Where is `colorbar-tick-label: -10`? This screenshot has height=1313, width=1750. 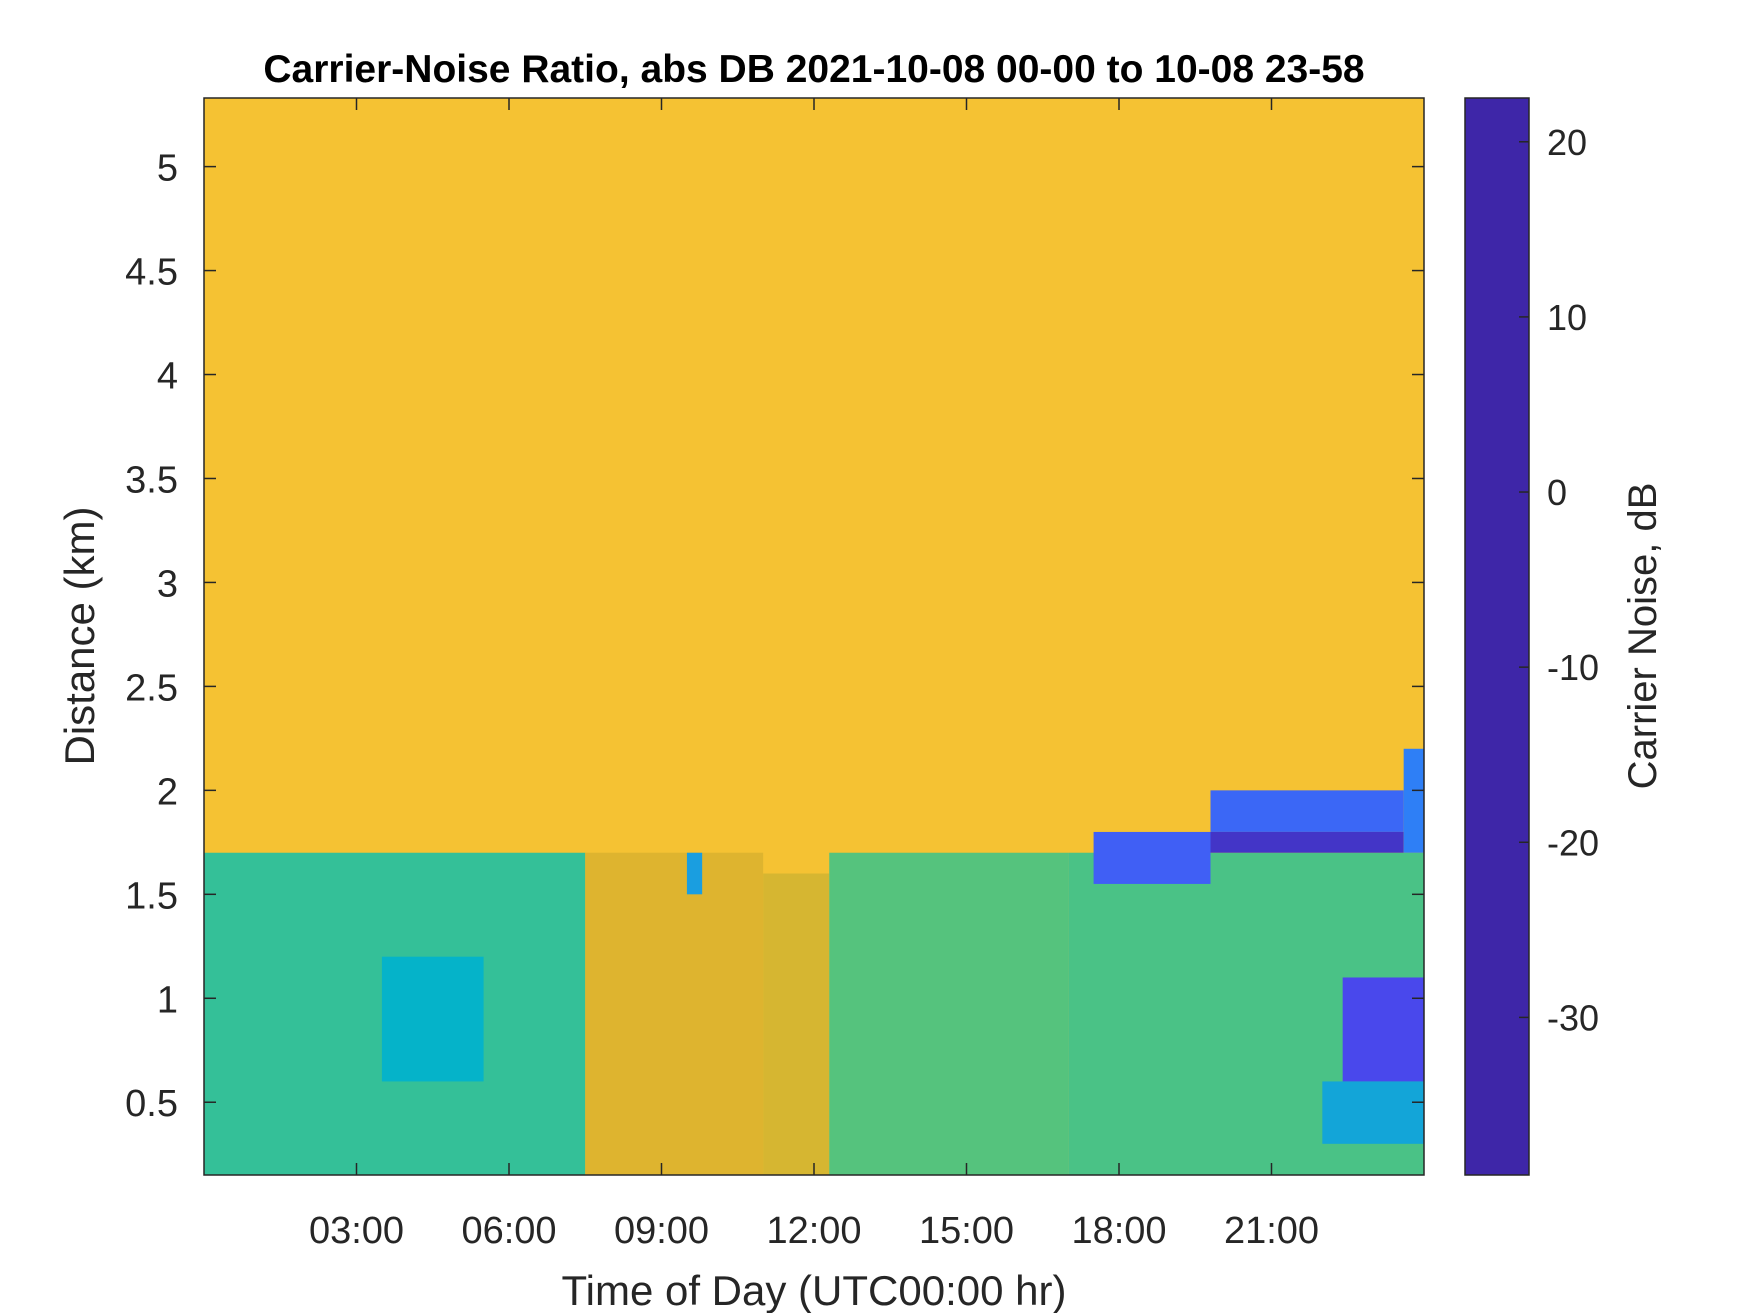
colorbar-tick-label: -10 is located at coordinates (1573, 667).